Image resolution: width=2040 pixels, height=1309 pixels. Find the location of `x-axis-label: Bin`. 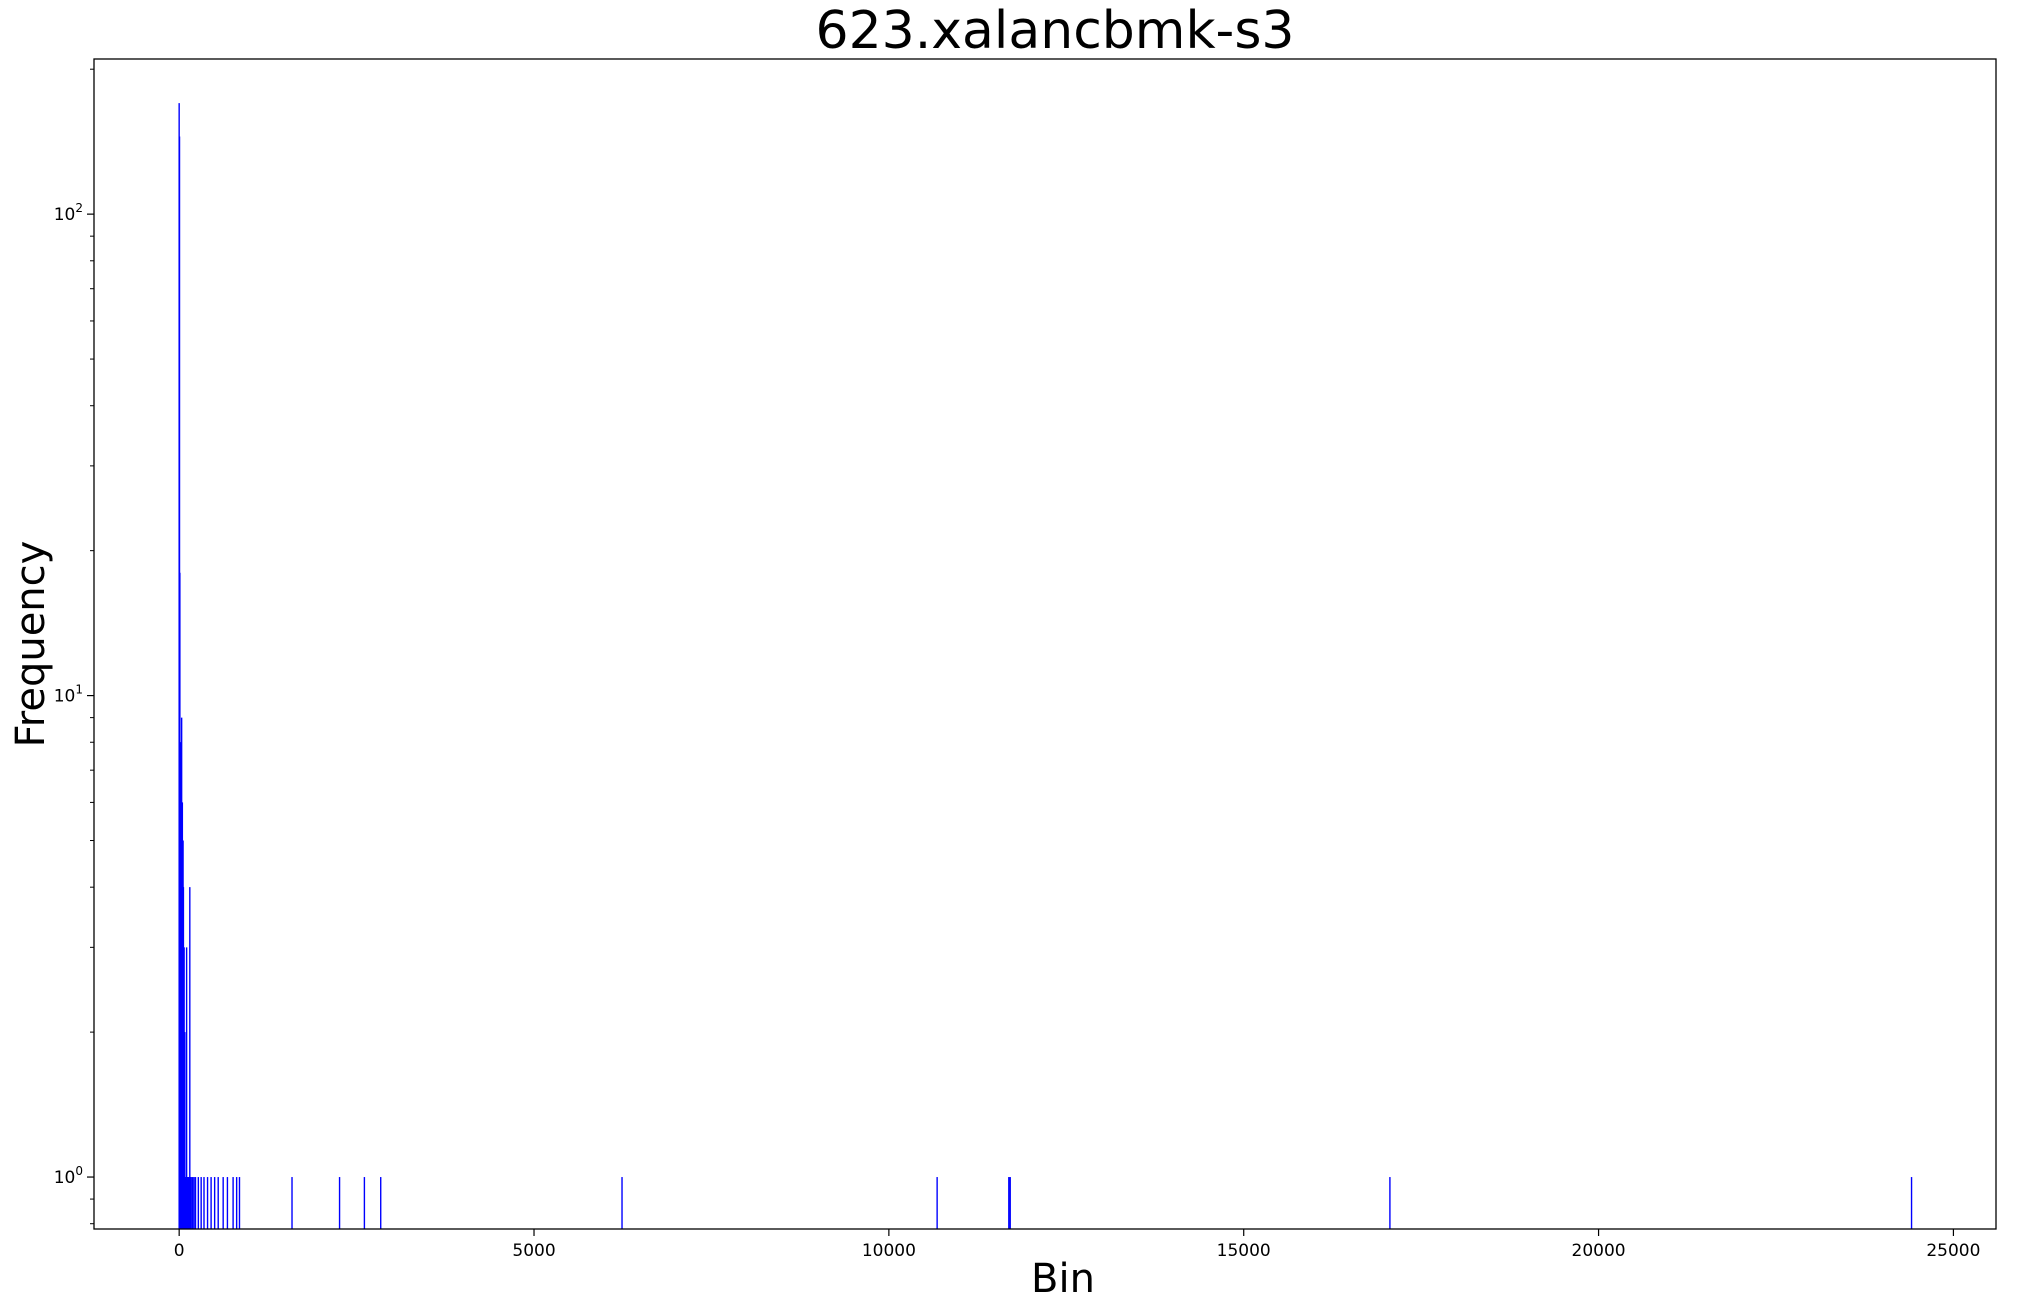

x-axis-label: Bin is located at coordinates (1063, 1279).